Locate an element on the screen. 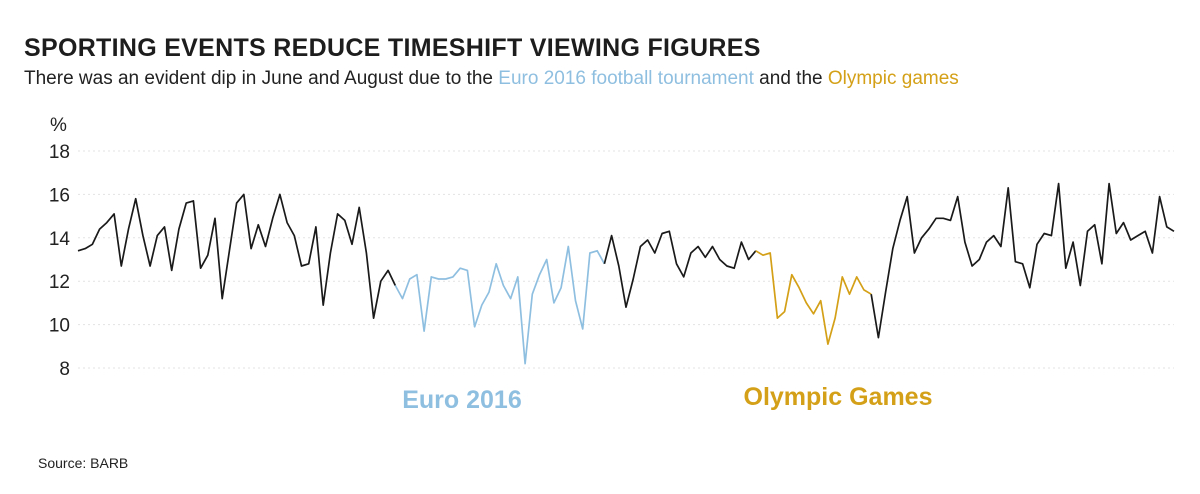 The image size is (1200, 494). subtitle-text-2: and the is located at coordinates (790, 78).